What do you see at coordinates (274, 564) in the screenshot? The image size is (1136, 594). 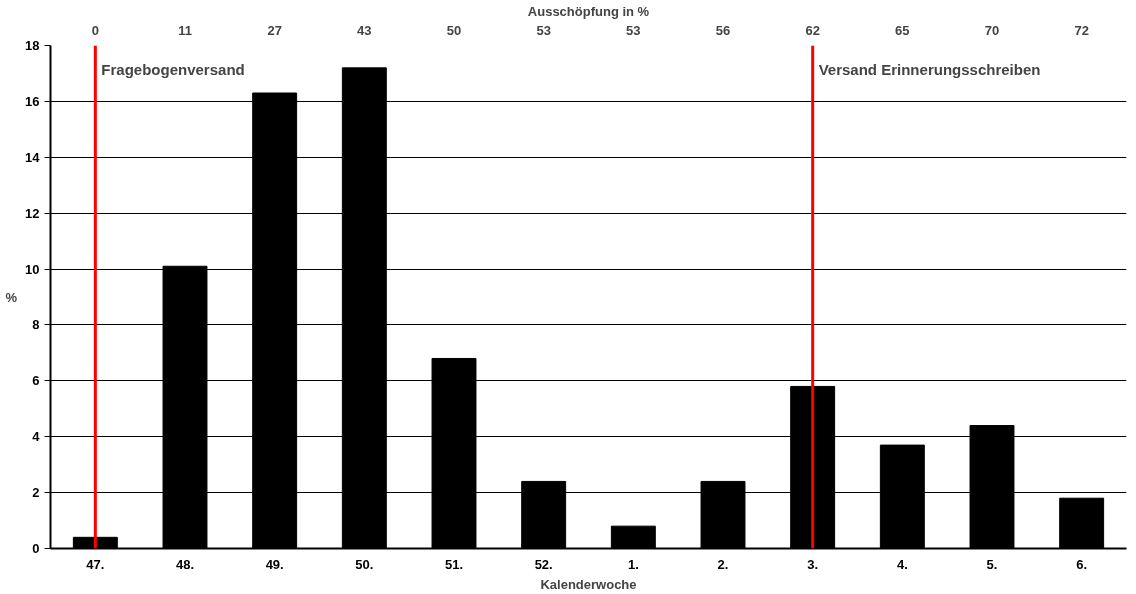 I see `x-tick-label: 49.` at bounding box center [274, 564].